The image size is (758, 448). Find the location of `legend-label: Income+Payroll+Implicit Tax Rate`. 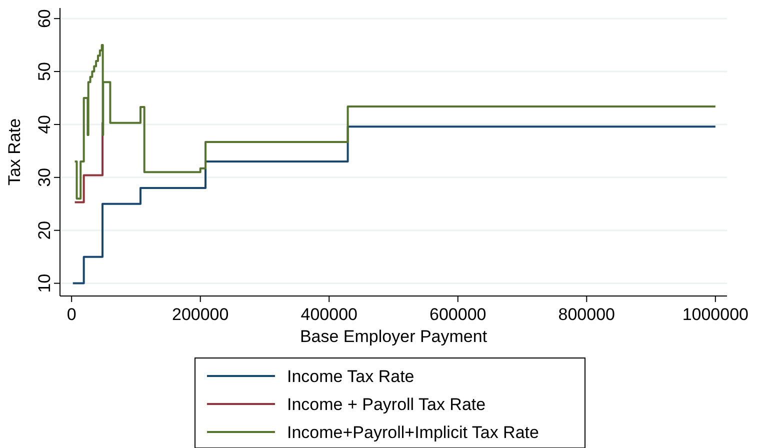

legend-label: Income+Payroll+Implicit Tax Rate is located at coordinates (413, 432).